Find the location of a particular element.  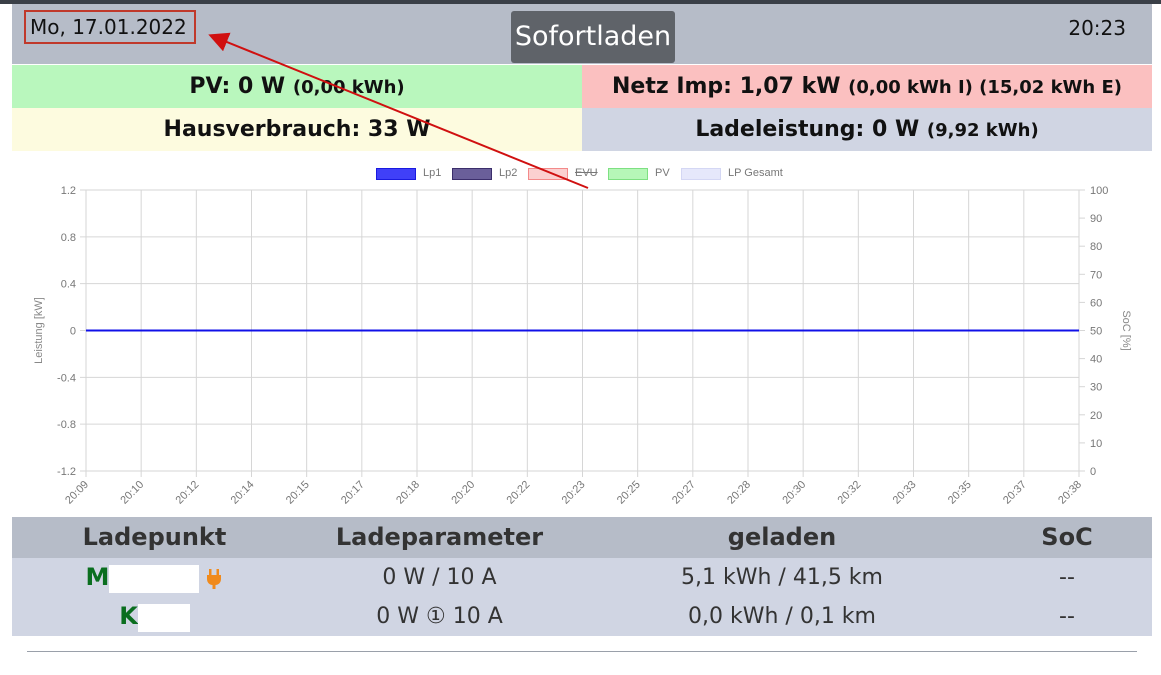

footer-divider is located at coordinates (582, 651).